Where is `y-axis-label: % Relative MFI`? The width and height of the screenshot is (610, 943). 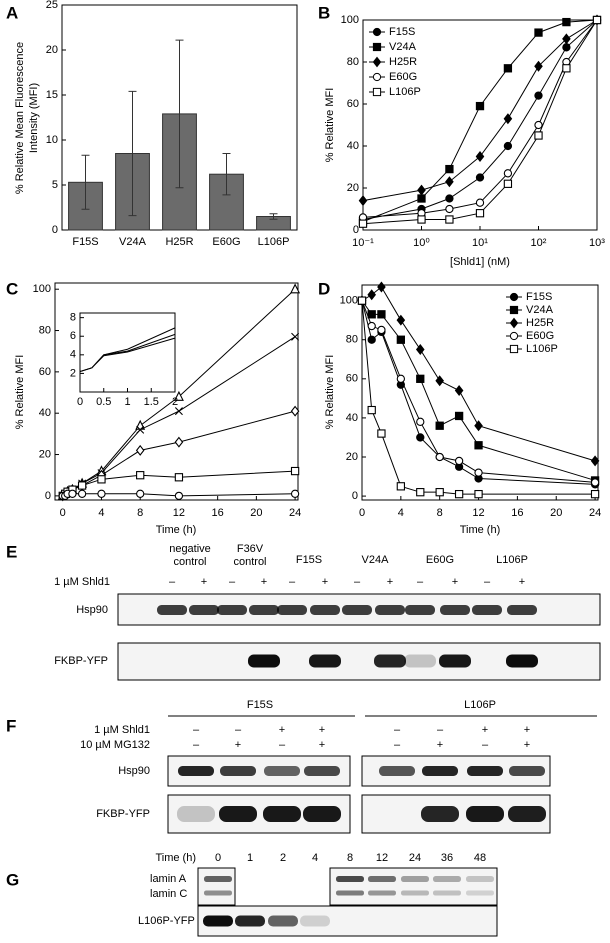 y-axis-label: % Relative MFI is located at coordinates (330, 125).